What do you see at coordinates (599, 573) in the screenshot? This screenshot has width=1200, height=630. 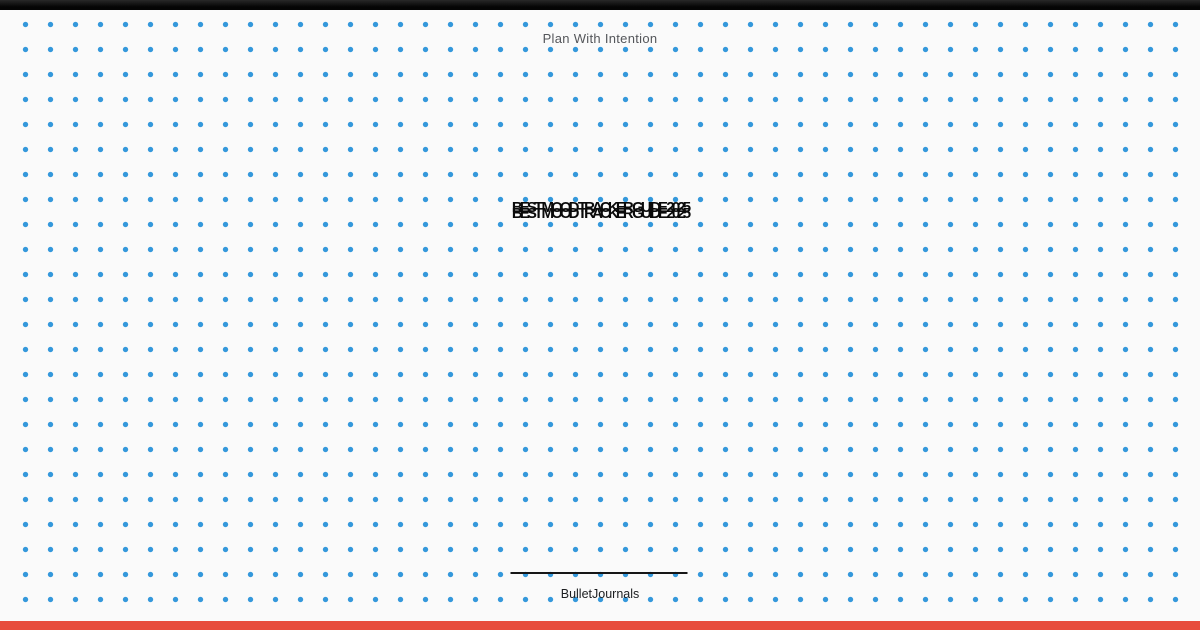 I see `footer-divider-line` at bounding box center [599, 573].